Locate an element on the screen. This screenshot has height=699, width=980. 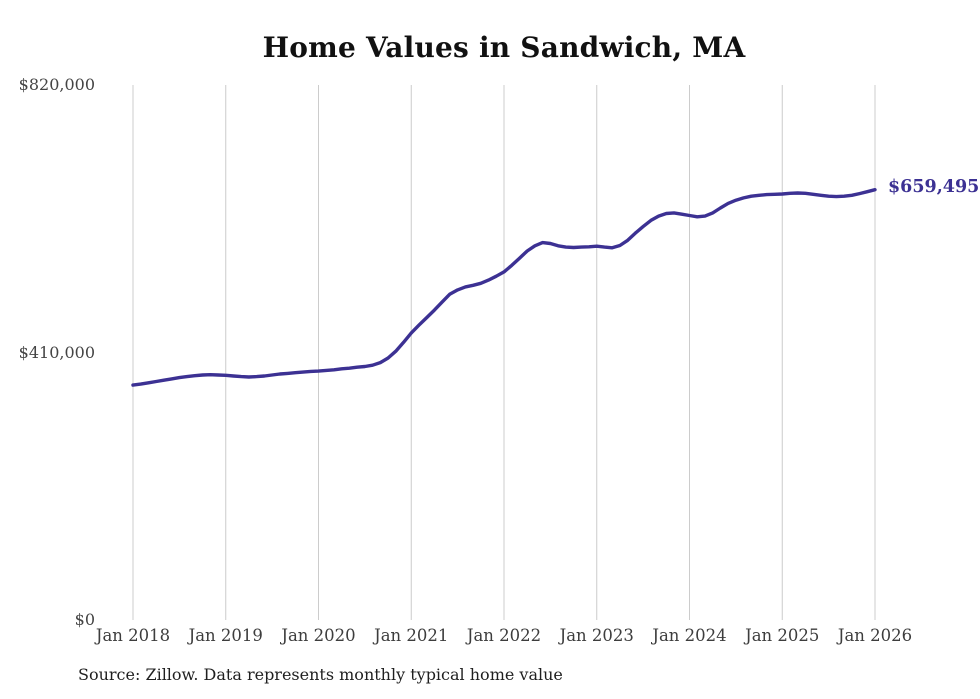
x-tick-label: Jan 2020 is located at coordinates (318, 635).